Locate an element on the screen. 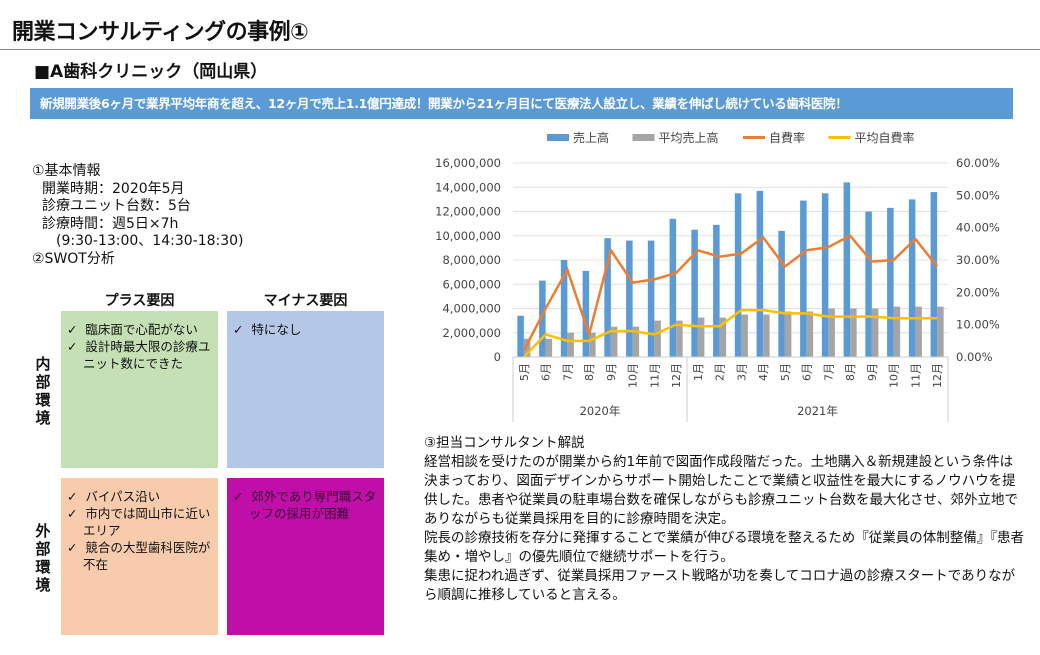 The width and height of the screenshot is (1040, 655). line-平均自費率 is located at coordinates (730, 333).